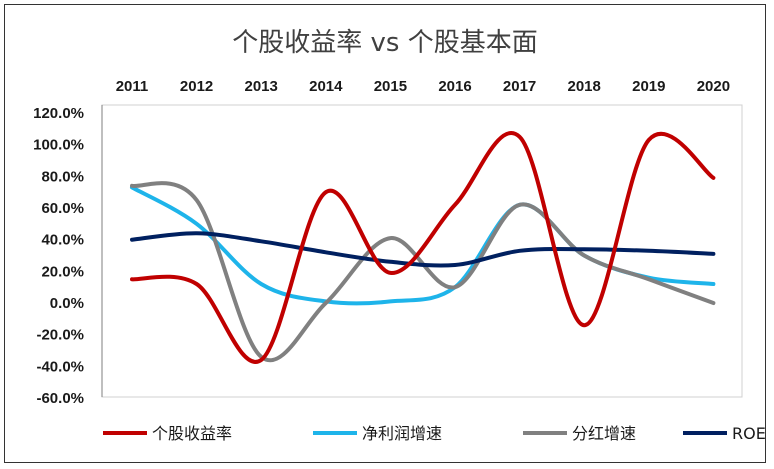  I want to click on legend-label-4: ROE, so click(749, 433).